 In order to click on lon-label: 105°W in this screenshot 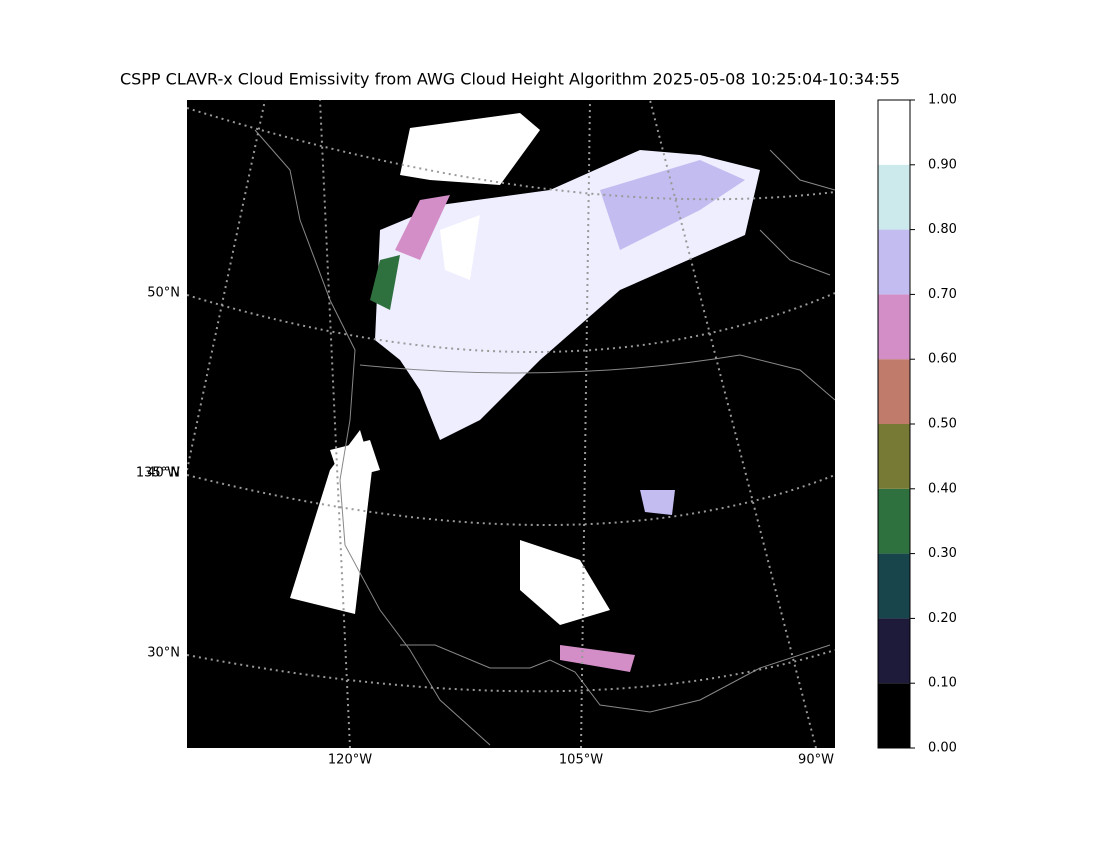, I will do `click(581, 760)`.